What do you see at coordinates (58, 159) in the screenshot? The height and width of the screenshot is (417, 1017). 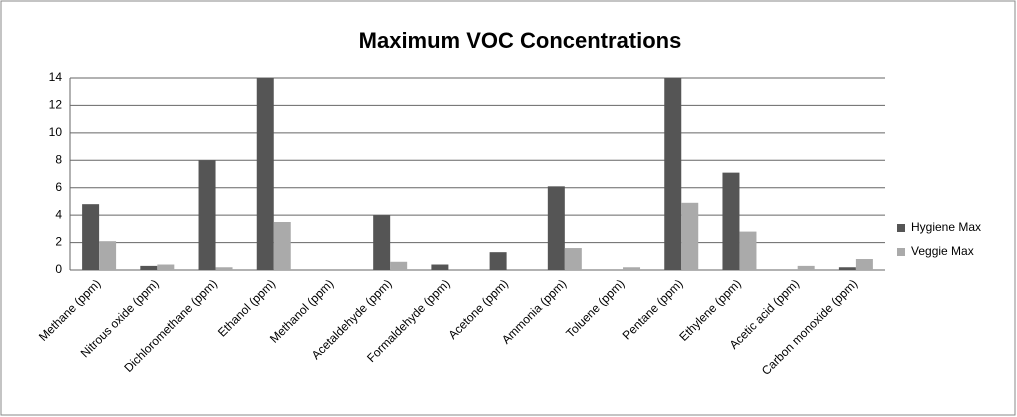 I see `y-tick-label: 8` at bounding box center [58, 159].